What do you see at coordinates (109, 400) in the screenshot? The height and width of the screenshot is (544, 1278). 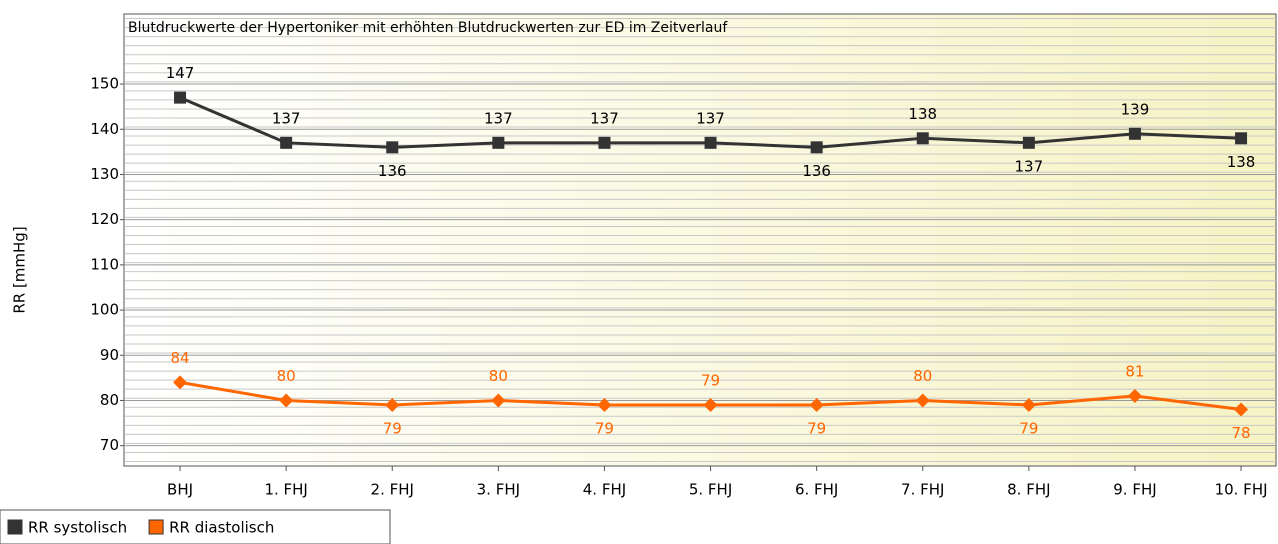 I see `y-tick-label: 80` at bounding box center [109, 400].